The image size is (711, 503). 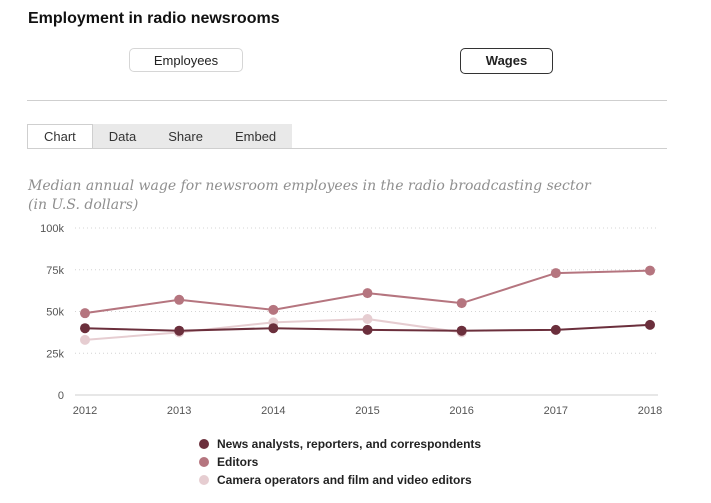 I want to click on x-tick-label: 2014, so click(x=273, y=411).